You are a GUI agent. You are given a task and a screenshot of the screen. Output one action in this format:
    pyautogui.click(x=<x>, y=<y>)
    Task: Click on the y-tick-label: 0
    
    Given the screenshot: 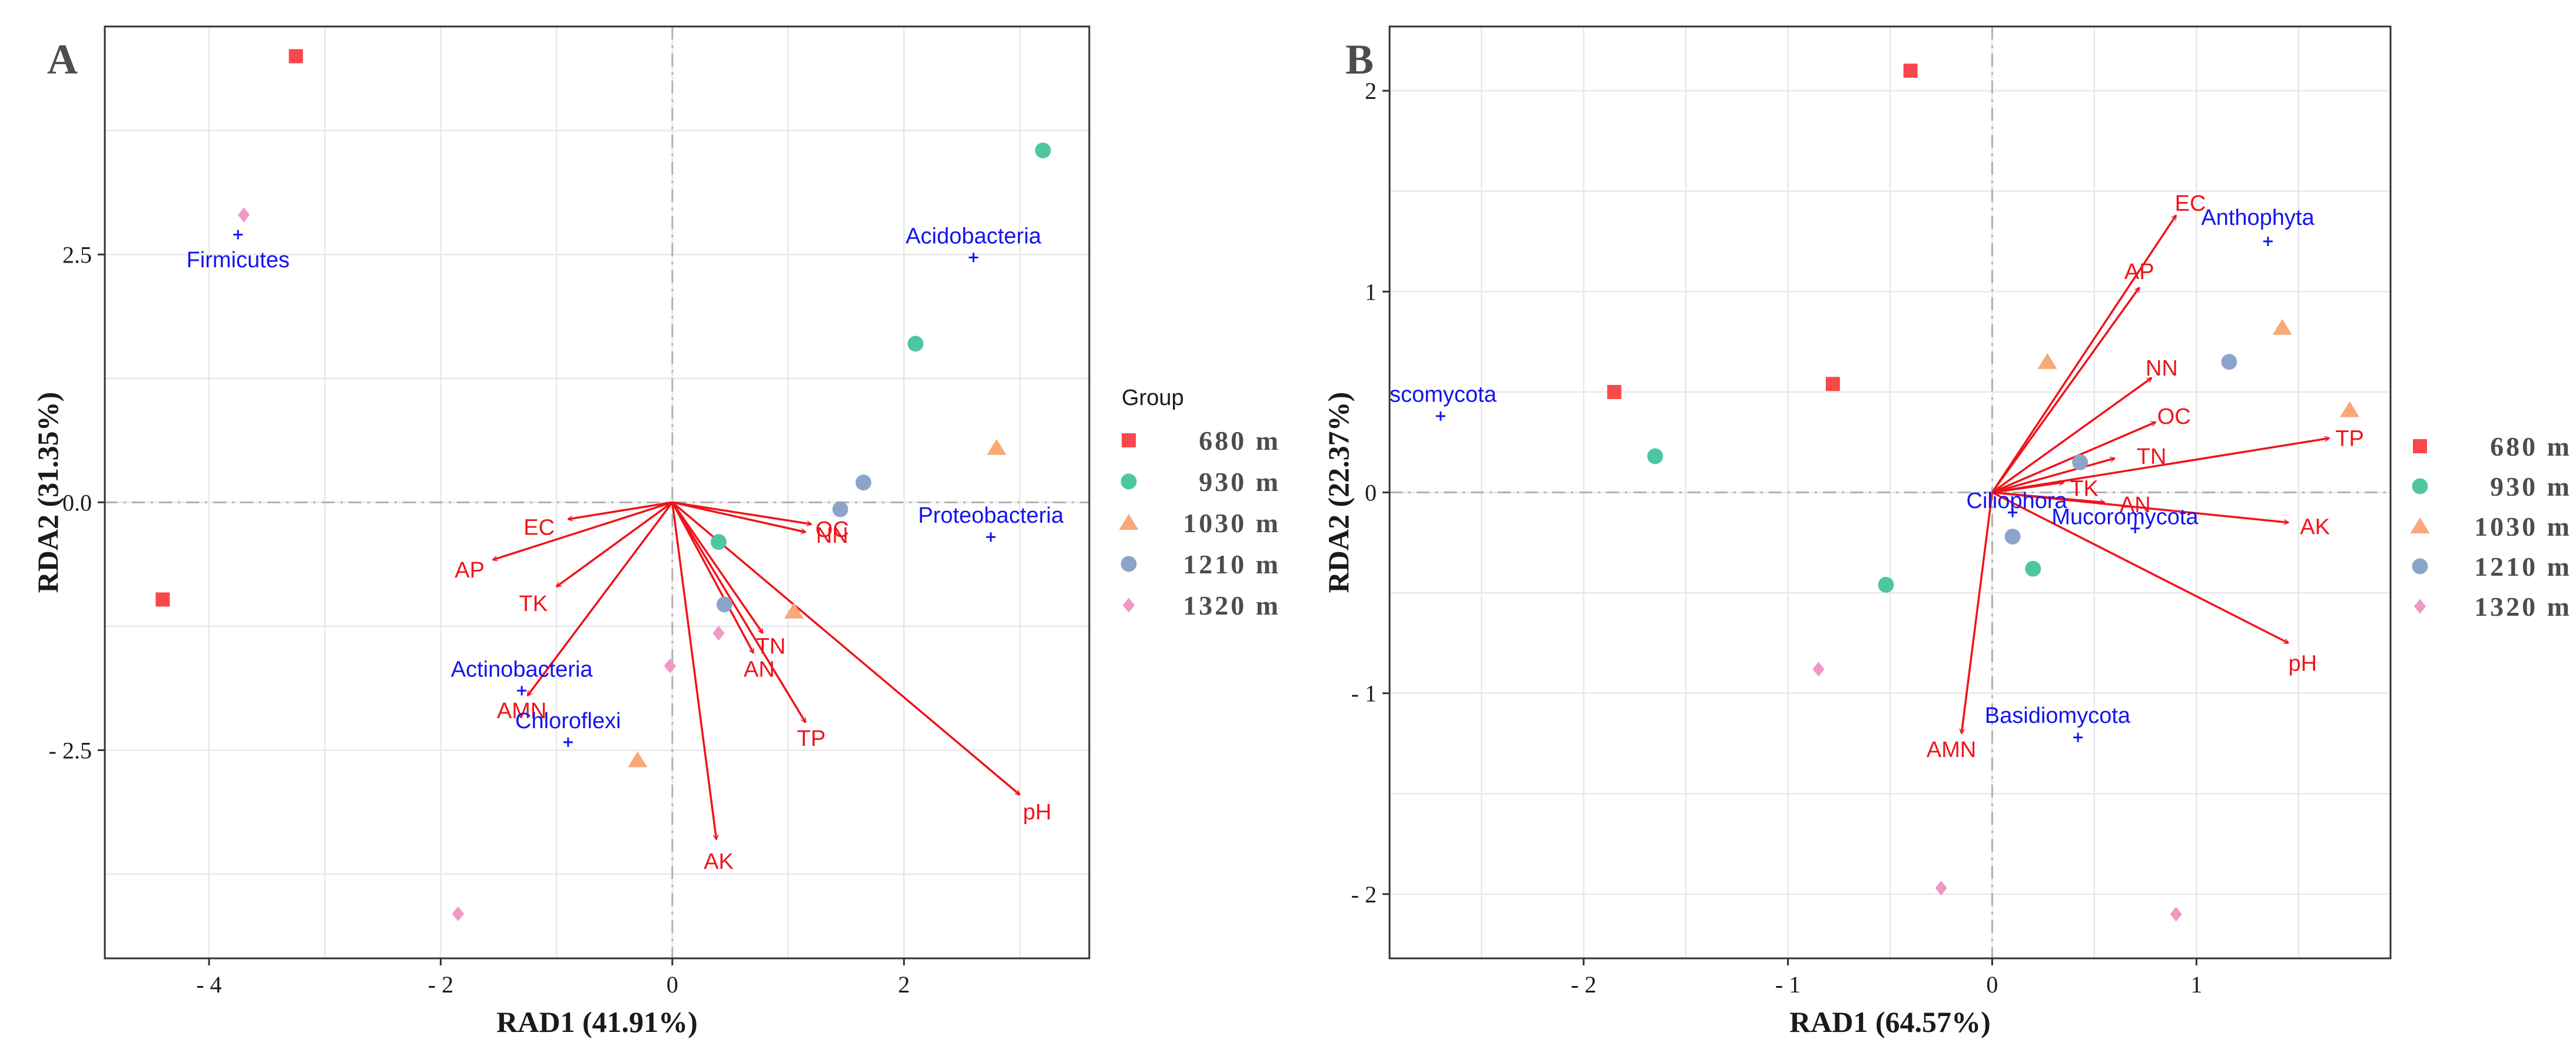 What is the action you would take?
    pyautogui.click(x=1371, y=493)
    